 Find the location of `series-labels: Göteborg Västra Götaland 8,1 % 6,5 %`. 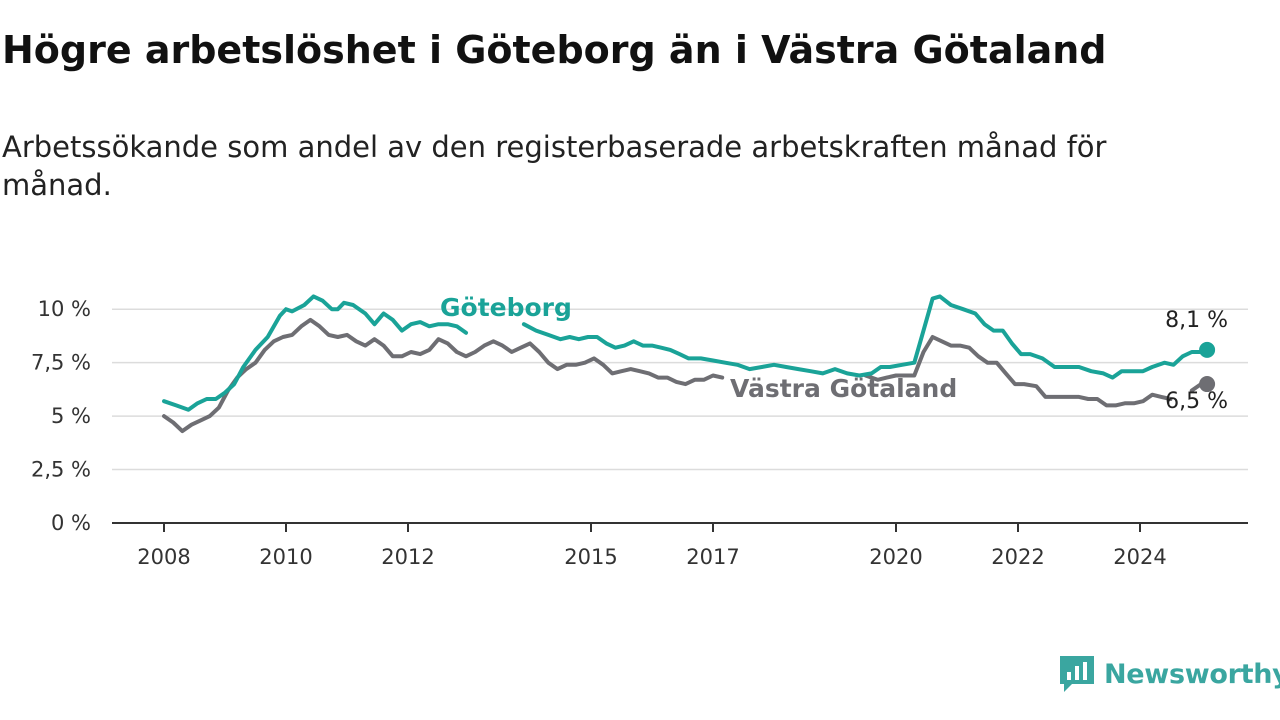

series-labels: Göteborg Västra Götaland 8,1 % 6,5 % is located at coordinates (834, 353).